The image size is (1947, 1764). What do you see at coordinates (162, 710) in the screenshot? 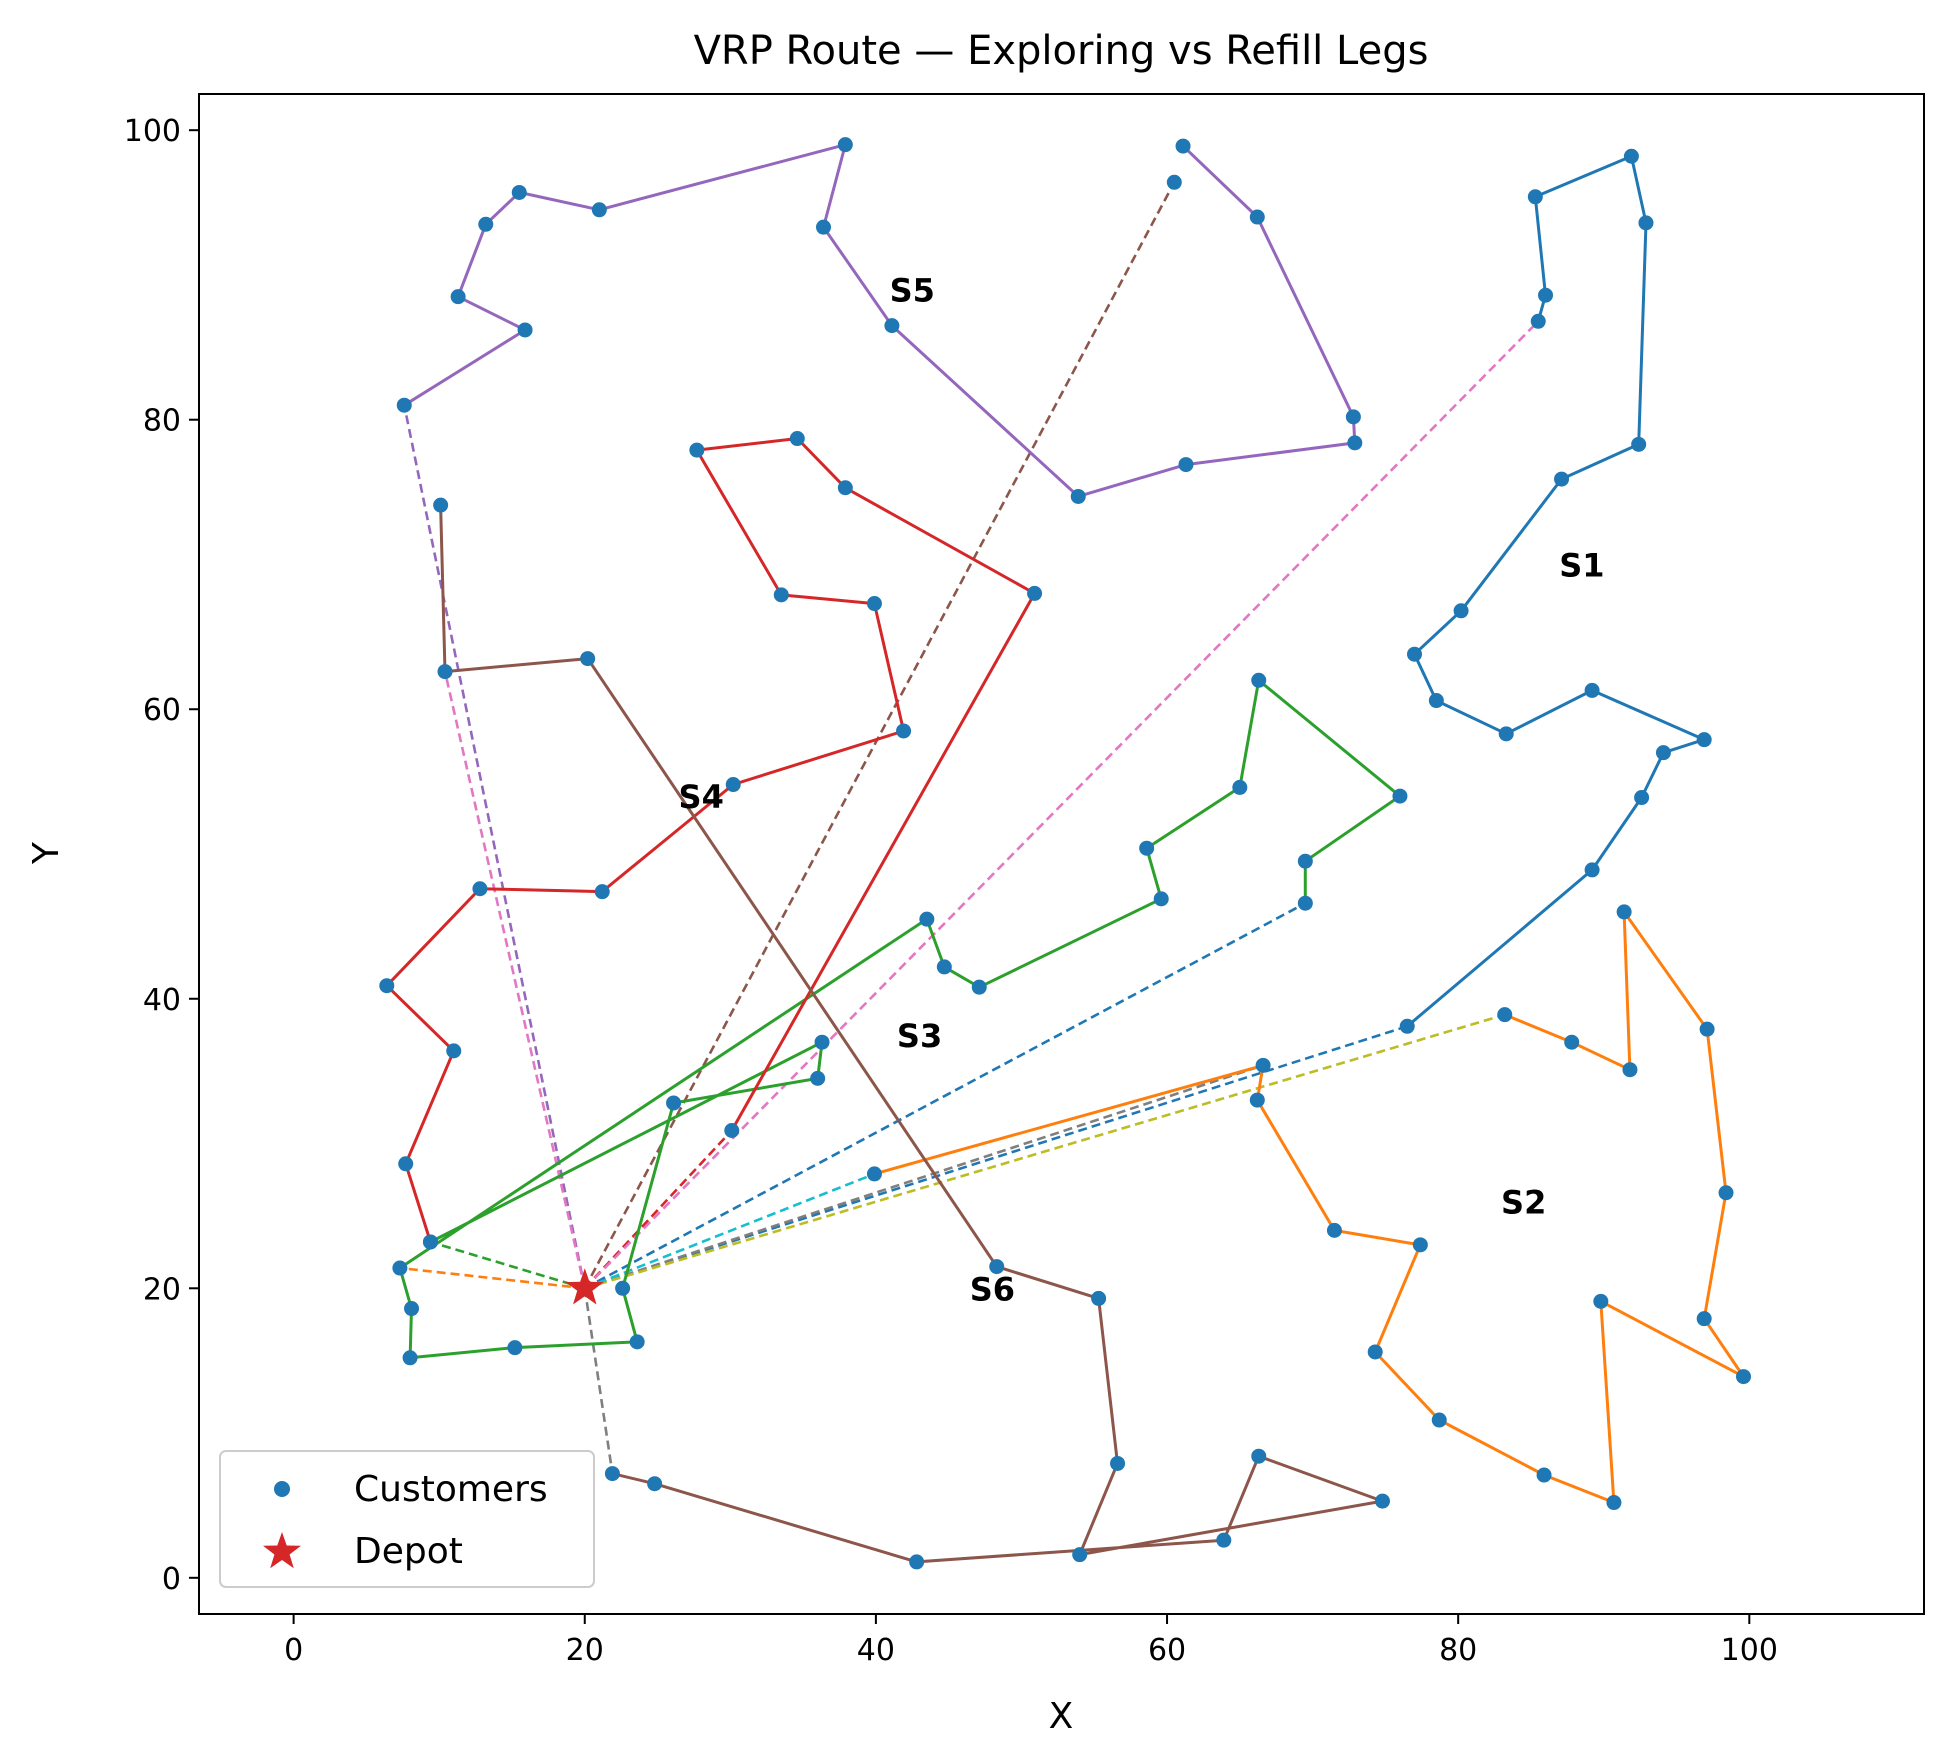
I see `y-tick-label-60: 60` at bounding box center [162, 710].